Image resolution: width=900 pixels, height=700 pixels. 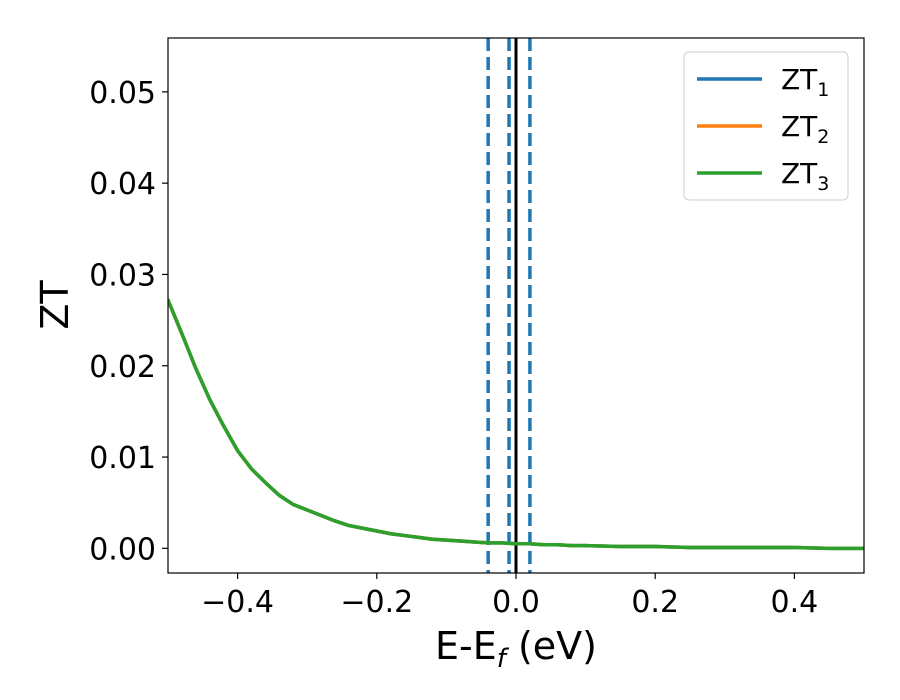 I want to click on y-tick-label-3: 0.03, so click(x=122, y=275).